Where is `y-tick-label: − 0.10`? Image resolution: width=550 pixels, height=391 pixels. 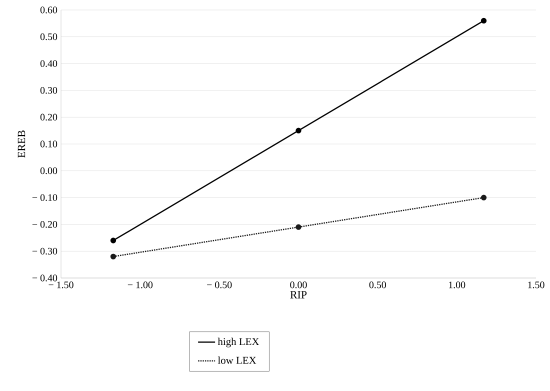 y-tick-label: − 0.10 is located at coordinates (45, 197).